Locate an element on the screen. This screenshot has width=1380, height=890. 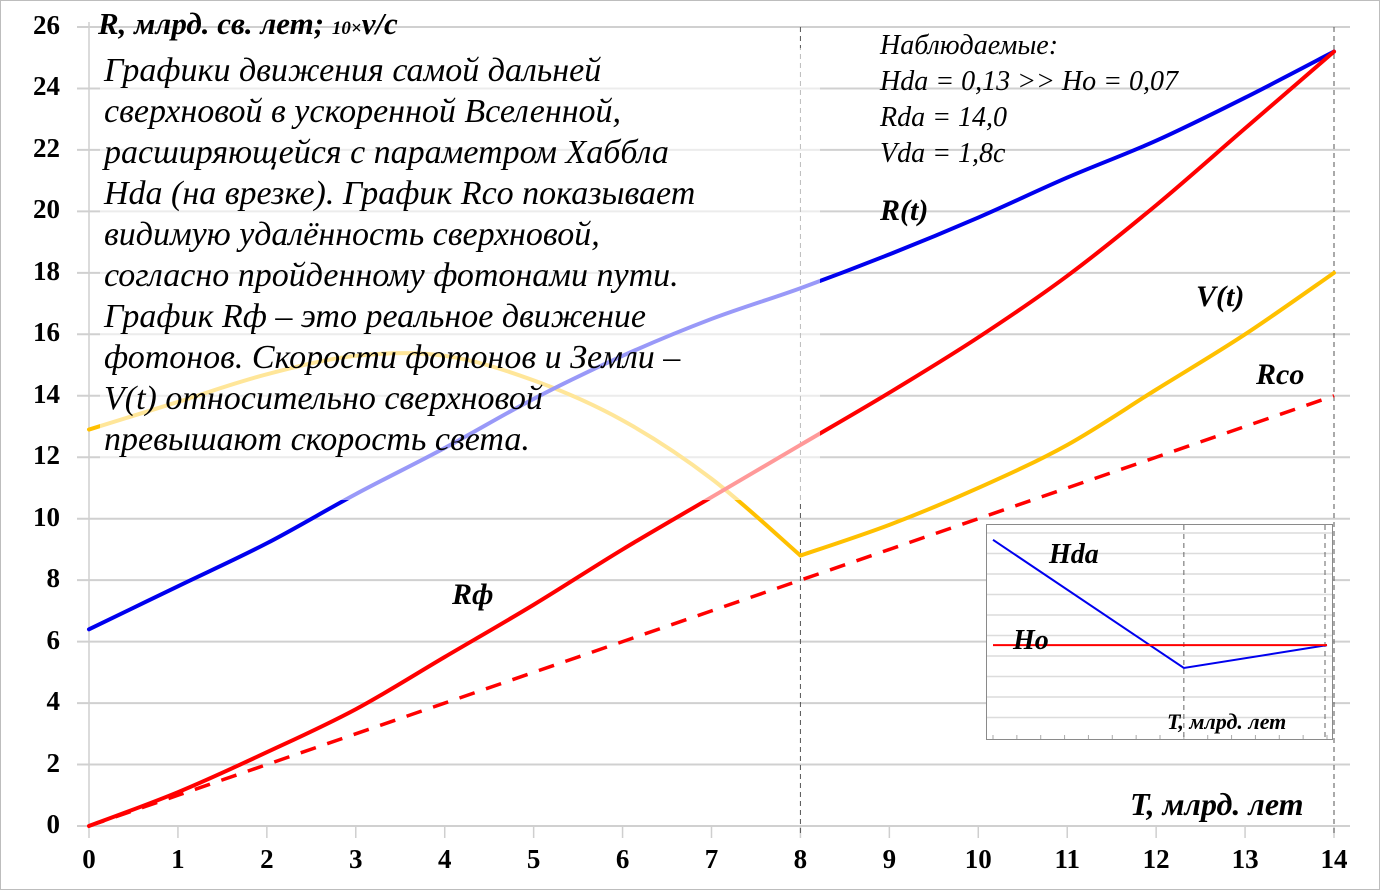
series-label-V: V(t) is located at coordinates (1220, 296).